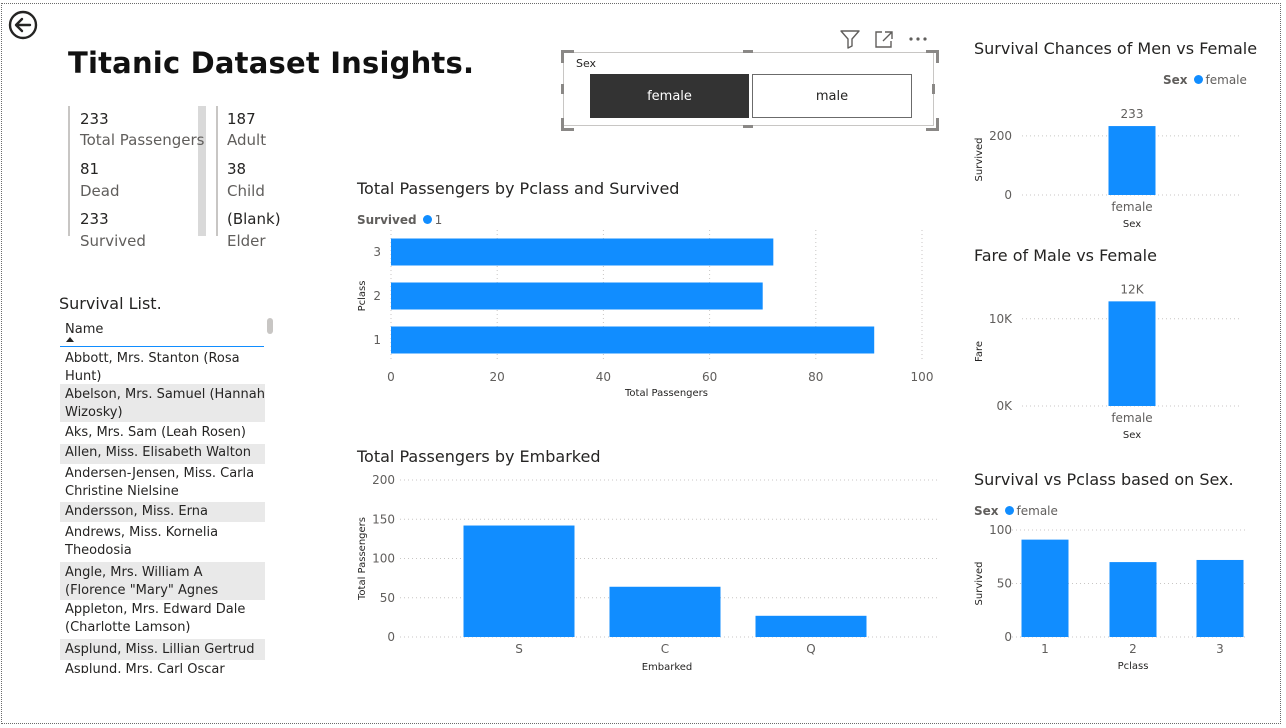 The width and height of the screenshot is (1286, 728). Describe the element at coordinates (1045, 649) in the screenshot. I see `x-tick-label: 1` at that location.